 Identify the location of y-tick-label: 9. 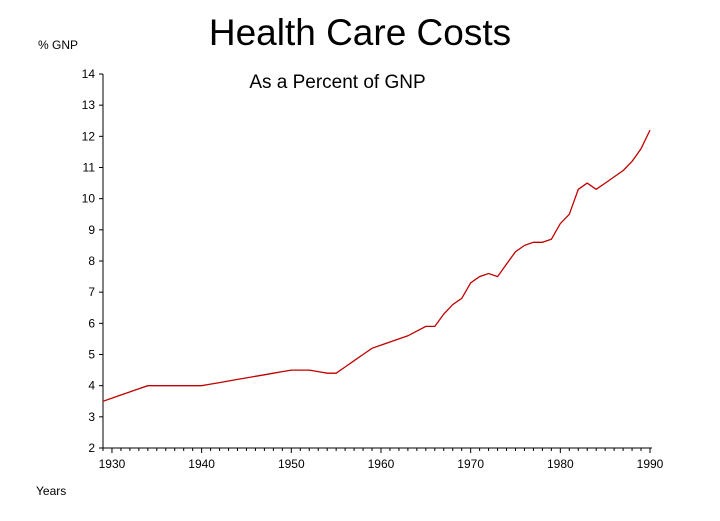
(91, 230).